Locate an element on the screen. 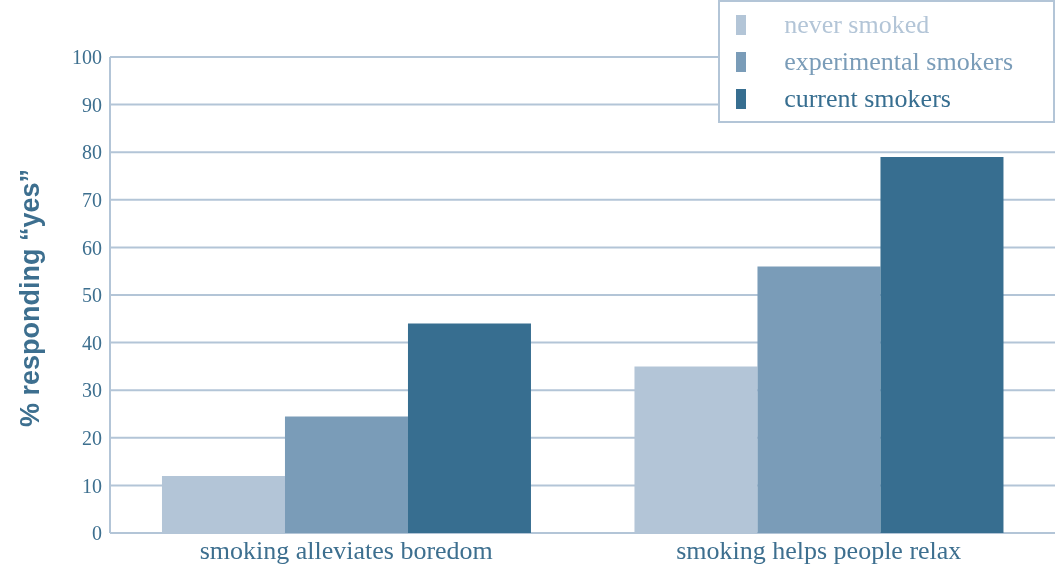 This screenshot has height=583, width=1063. y-tick-label: 40 is located at coordinates (92, 342).